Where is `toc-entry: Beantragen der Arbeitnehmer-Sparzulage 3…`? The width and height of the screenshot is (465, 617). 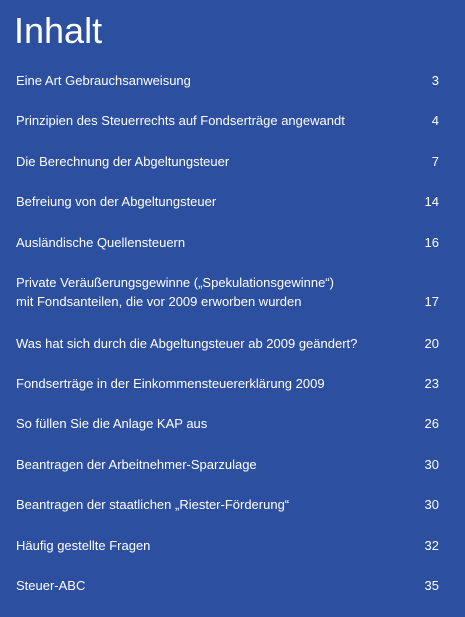 toc-entry: Beantragen der Arbeitnehmer-Sparzulage 3… is located at coordinates (227, 464).